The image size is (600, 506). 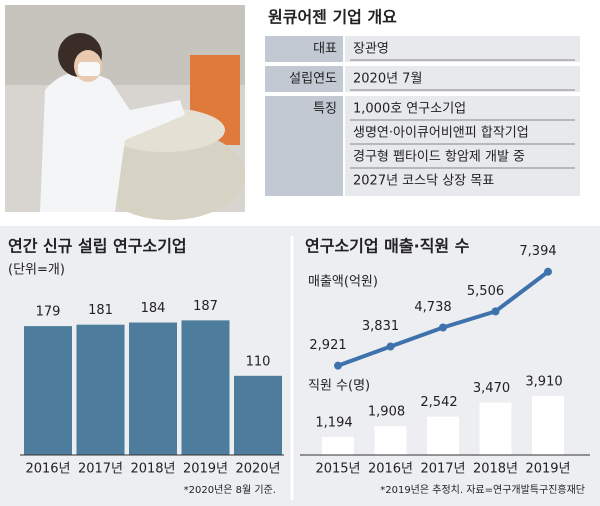 What do you see at coordinates (325, 49) in the screenshot?
I see `row-label: 대표` at bounding box center [325, 49].